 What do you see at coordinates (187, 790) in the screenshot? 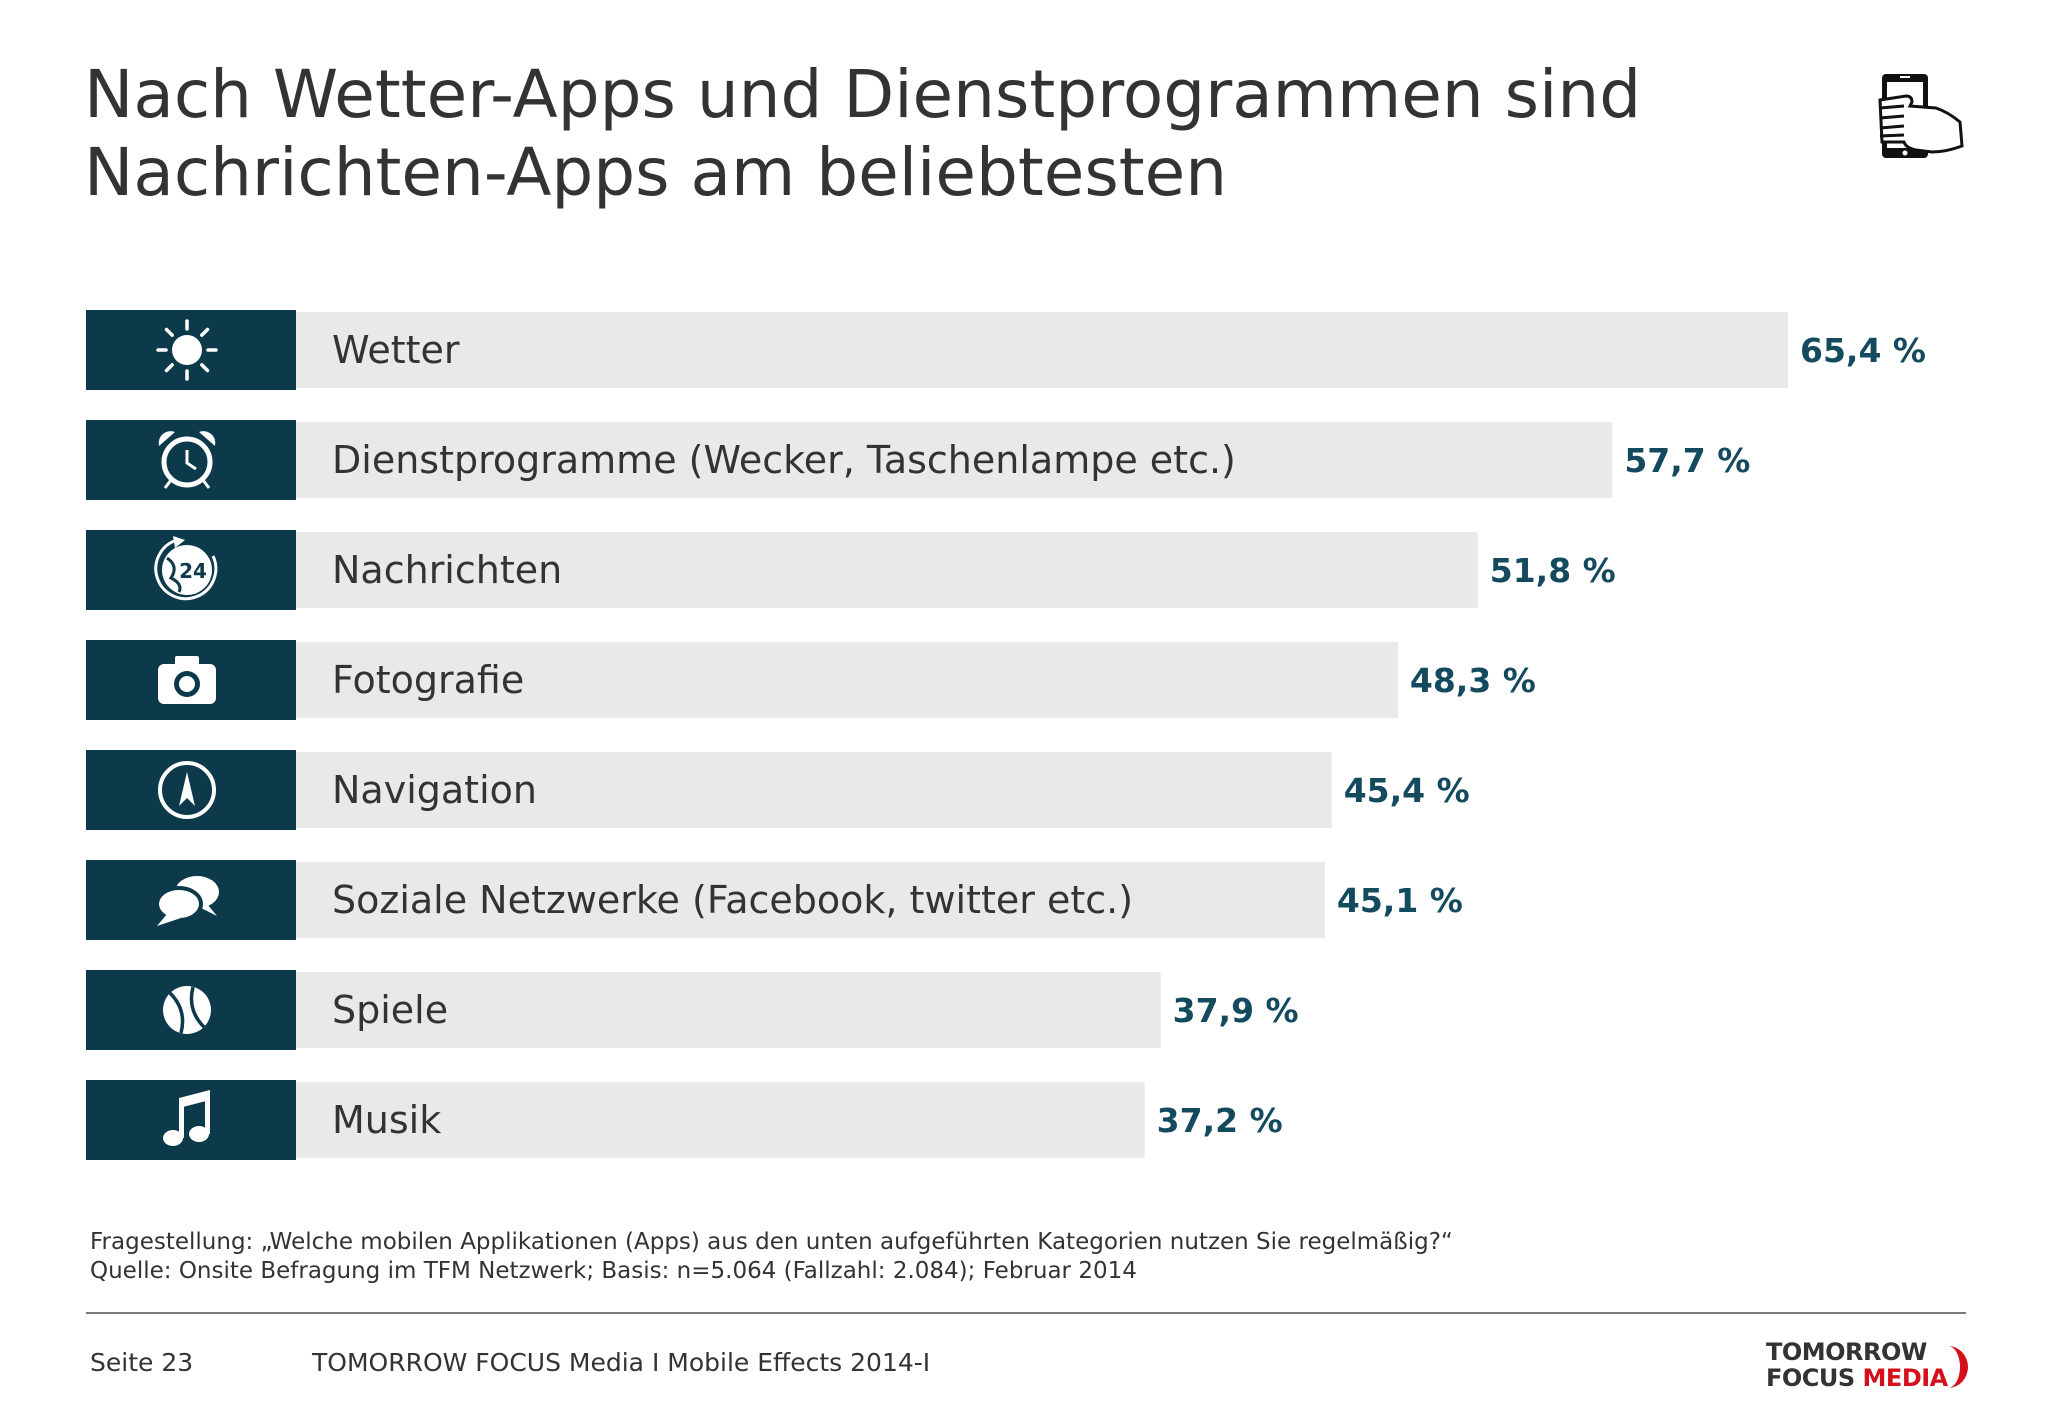
I see `compass-icon` at bounding box center [187, 790].